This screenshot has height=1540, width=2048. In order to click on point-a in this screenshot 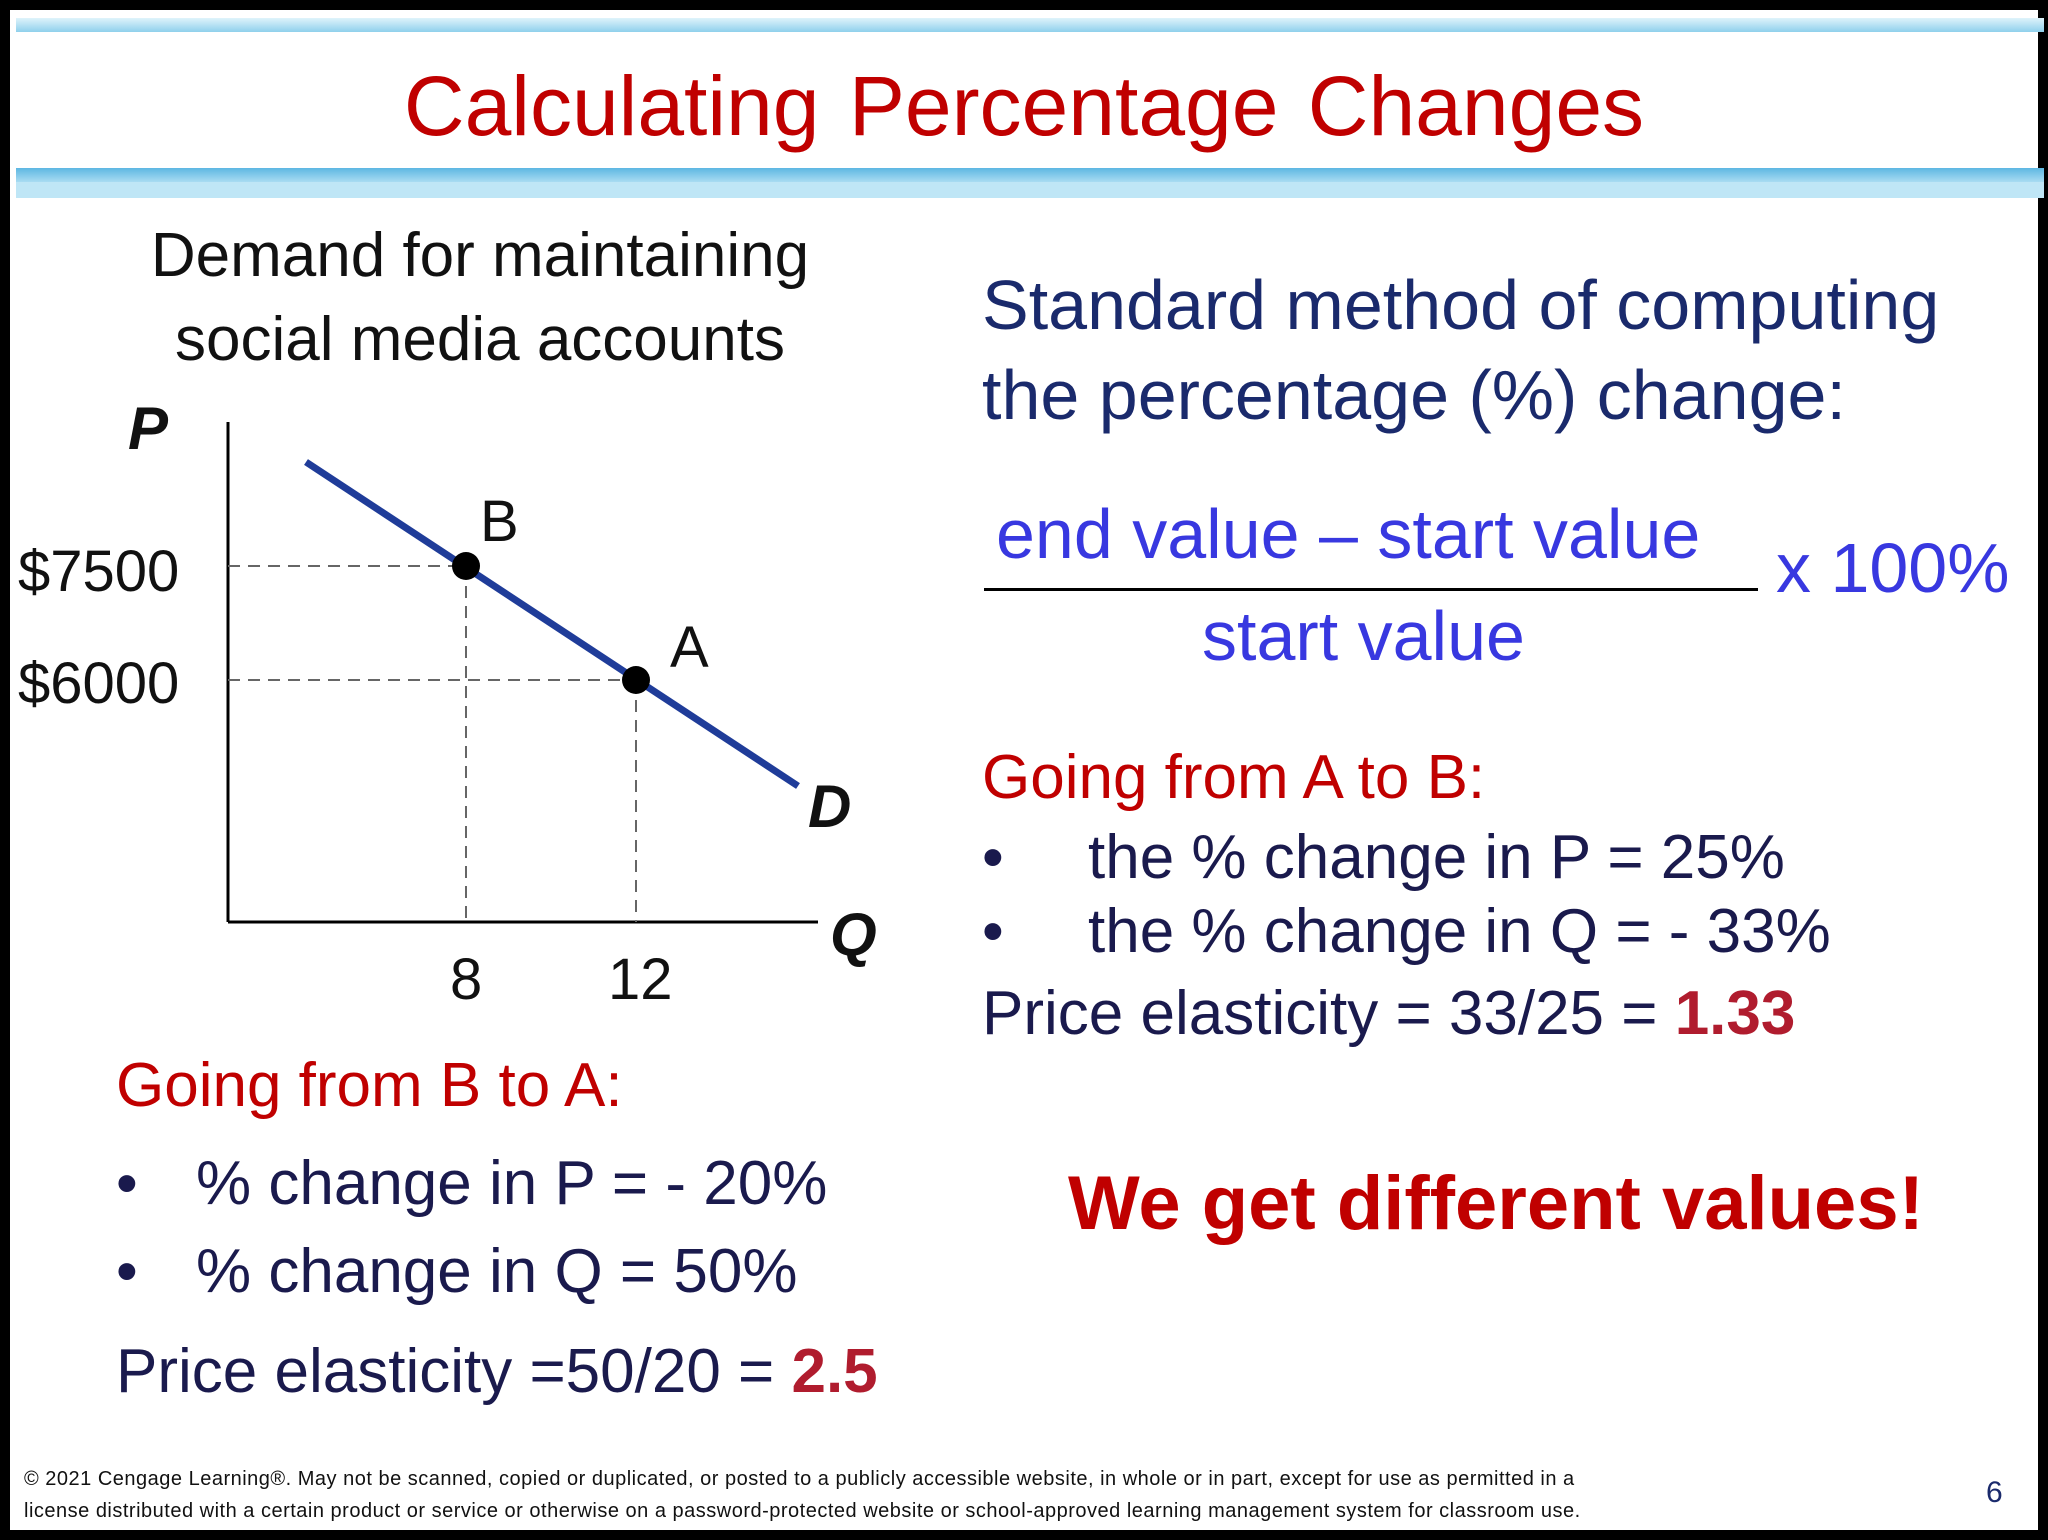, I will do `click(636, 680)`.